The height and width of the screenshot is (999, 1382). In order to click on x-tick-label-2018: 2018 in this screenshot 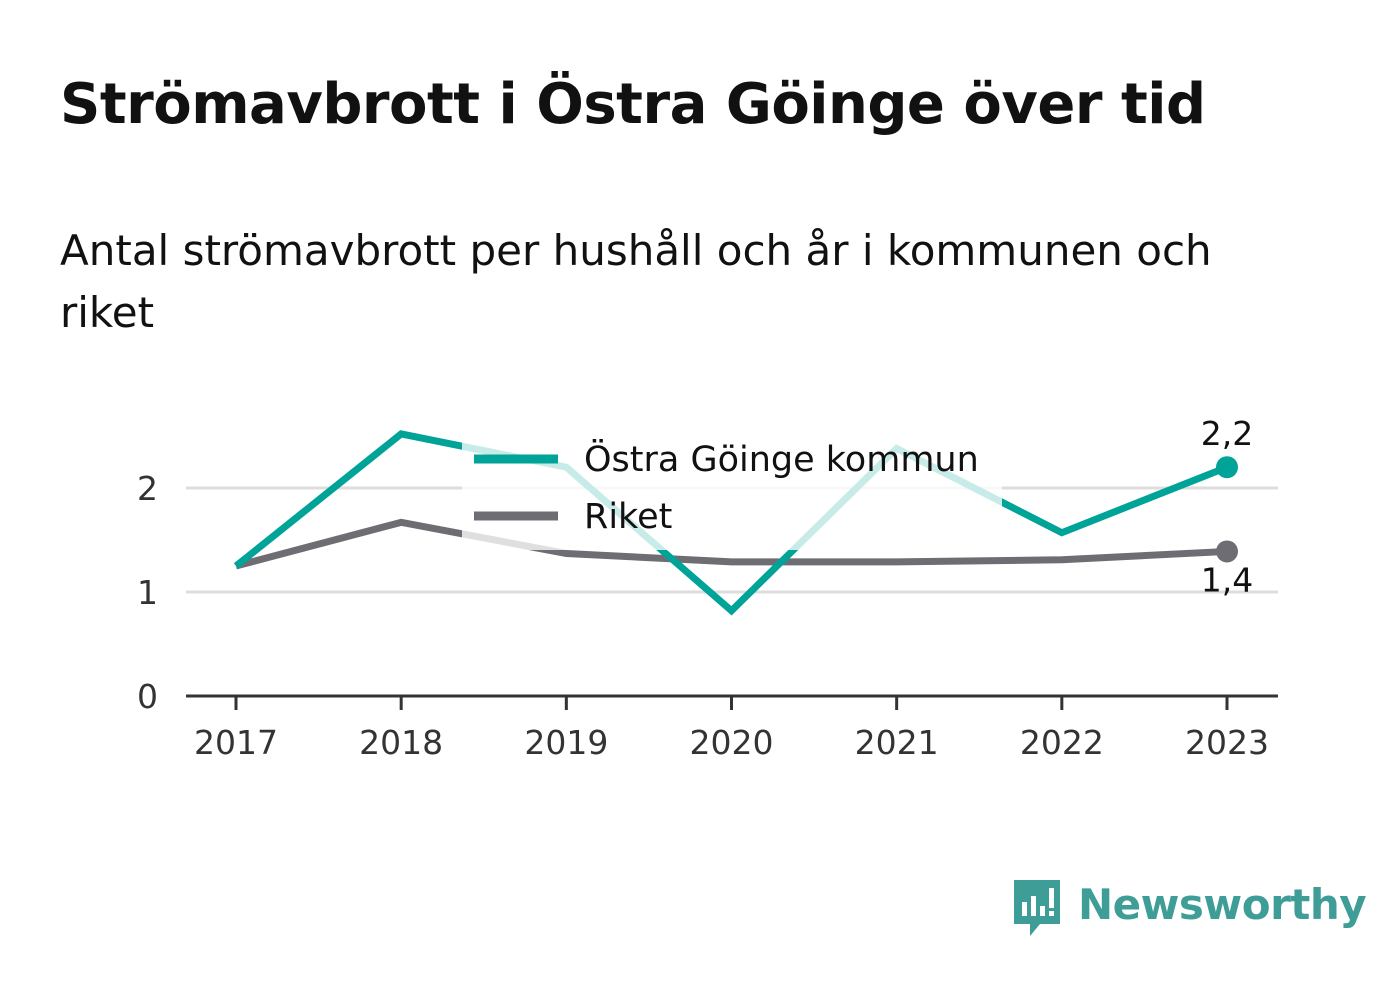, I will do `click(401, 742)`.